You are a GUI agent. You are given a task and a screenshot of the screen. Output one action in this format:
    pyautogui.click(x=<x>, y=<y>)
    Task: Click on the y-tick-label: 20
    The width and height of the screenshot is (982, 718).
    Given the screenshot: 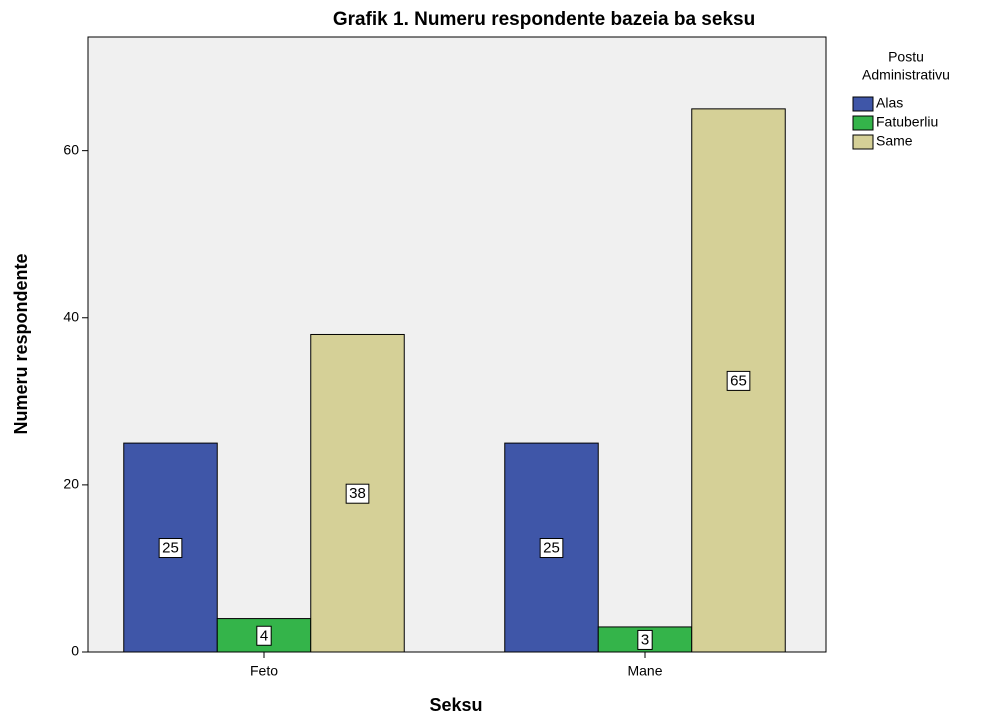 What is the action you would take?
    pyautogui.click(x=71, y=484)
    